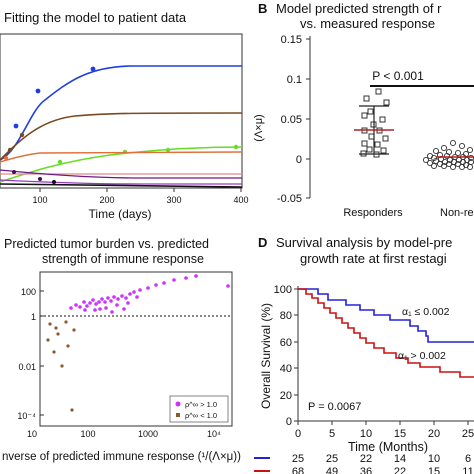 Image resolution: width=474 pixels, height=474 pixels. What do you see at coordinates (364, 242) in the screenshot?
I see `panel-d-title-line1: Survival analysis by model-pre` at bounding box center [364, 242].